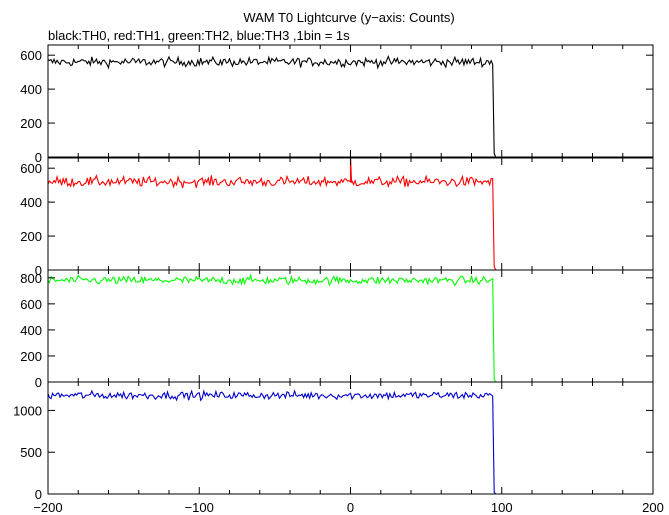  Describe the element at coordinates (31, 278) in the screenshot. I see `y-tick-label: 800` at that location.